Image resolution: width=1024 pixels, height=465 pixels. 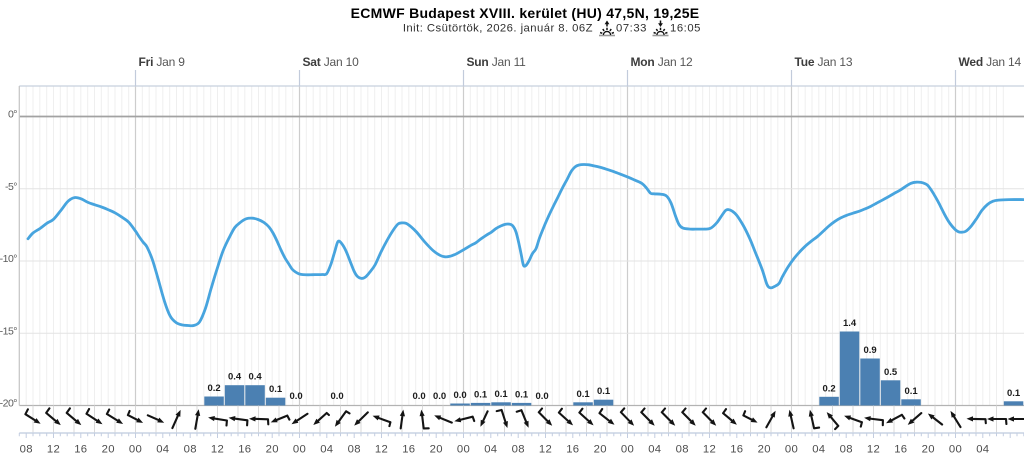 What do you see at coordinates (8, 331) in the screenshot?
I see `svg-text: -15°` at bounding box center [8, 331].